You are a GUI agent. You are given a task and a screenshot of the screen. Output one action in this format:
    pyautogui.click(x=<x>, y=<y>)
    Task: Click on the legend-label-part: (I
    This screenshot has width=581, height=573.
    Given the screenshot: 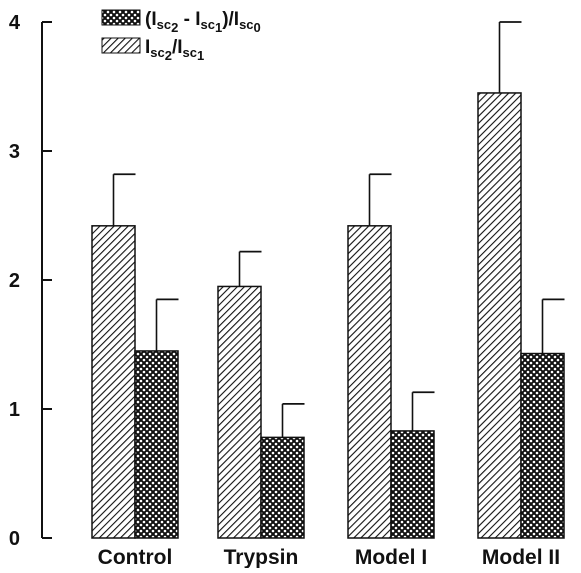 What is the action you would take?
    pyautogui.click(x=151, y=19)
    